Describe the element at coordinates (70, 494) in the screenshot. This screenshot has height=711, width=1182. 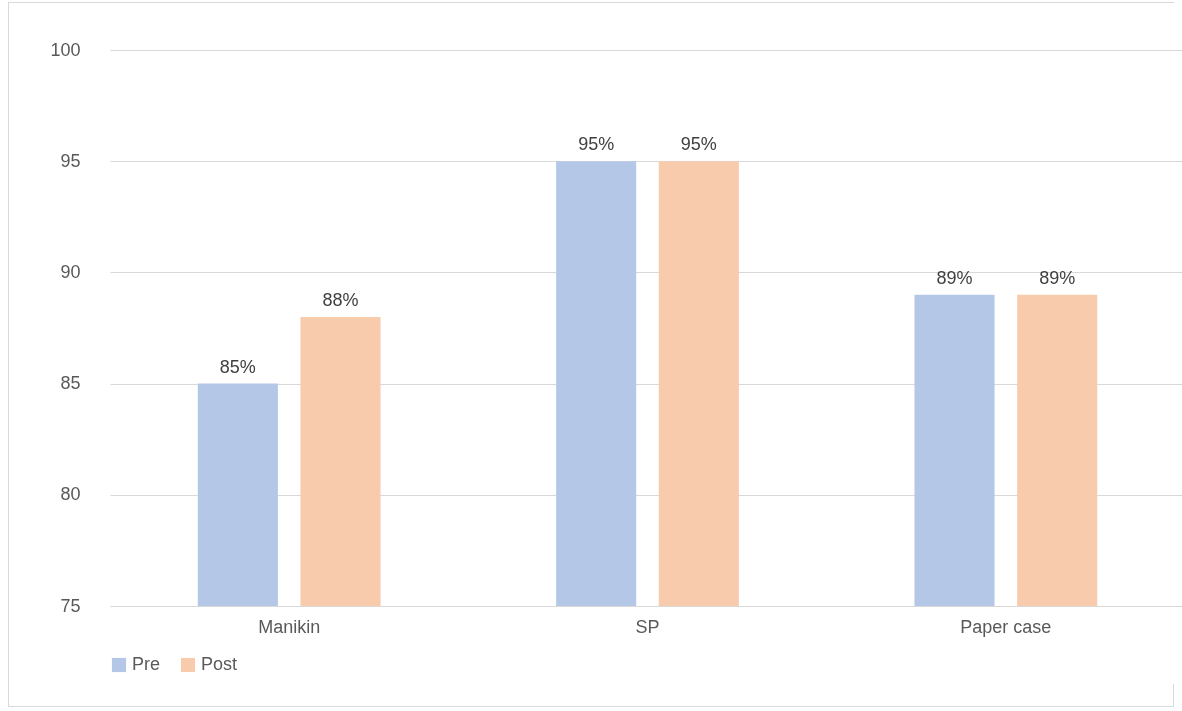
I see `y-tick-label: 80` at that location.